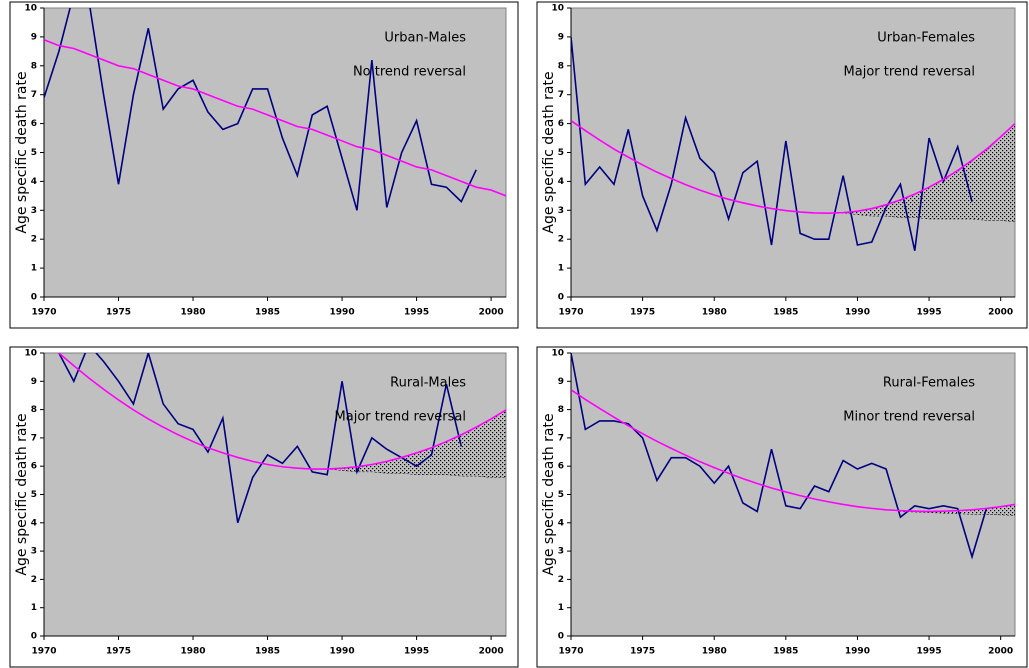  Describe the element at coordinates (409, 72) in the screenshot. I see `panel-subtitle: No trend reversal` at that location.